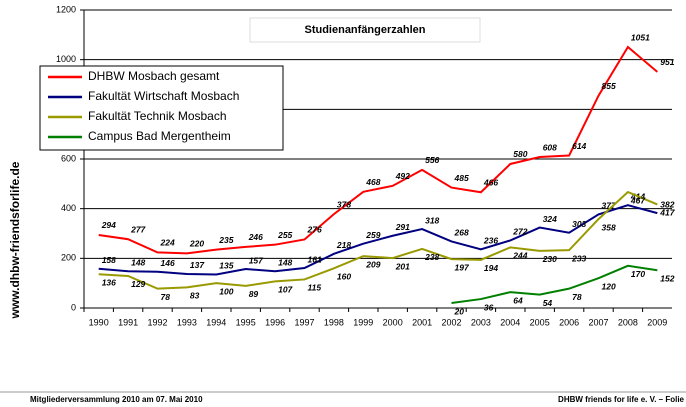 The image size is (686, 407). What do you see at coordinates (579, 146) in the screenshot?
I see `data-label: 614` at bounding box center [579, 146].